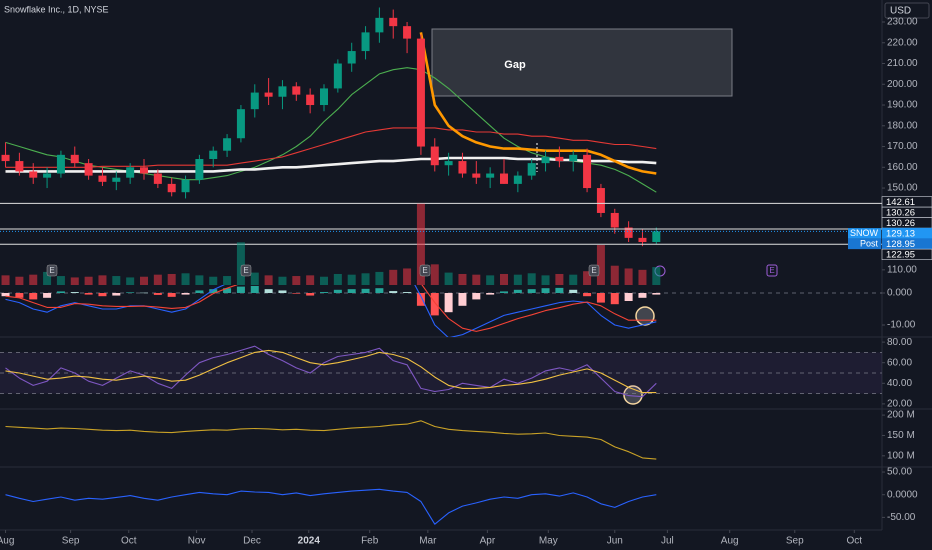  I want to click on x-tick-label: Dec, so click(252, 541).